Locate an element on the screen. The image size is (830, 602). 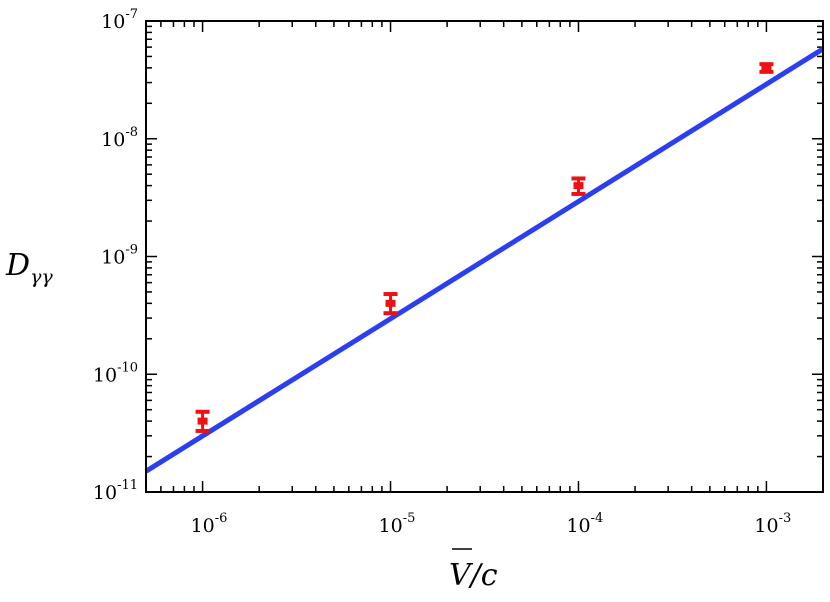
x-axis-label-rest: /c is located at coordinates (483, 575).